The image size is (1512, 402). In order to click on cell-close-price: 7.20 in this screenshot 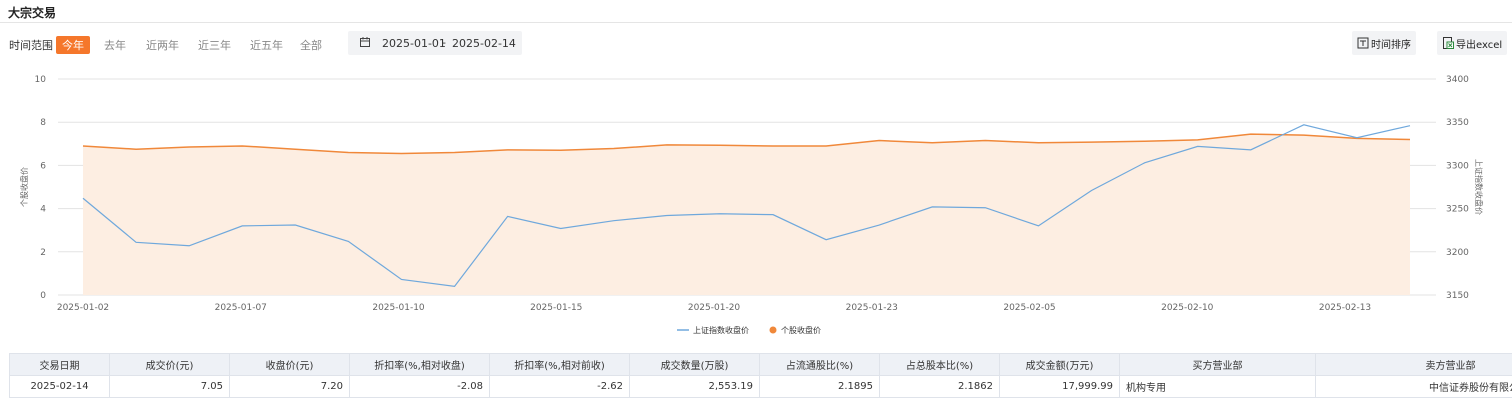, I will do `click(289, 386)`.